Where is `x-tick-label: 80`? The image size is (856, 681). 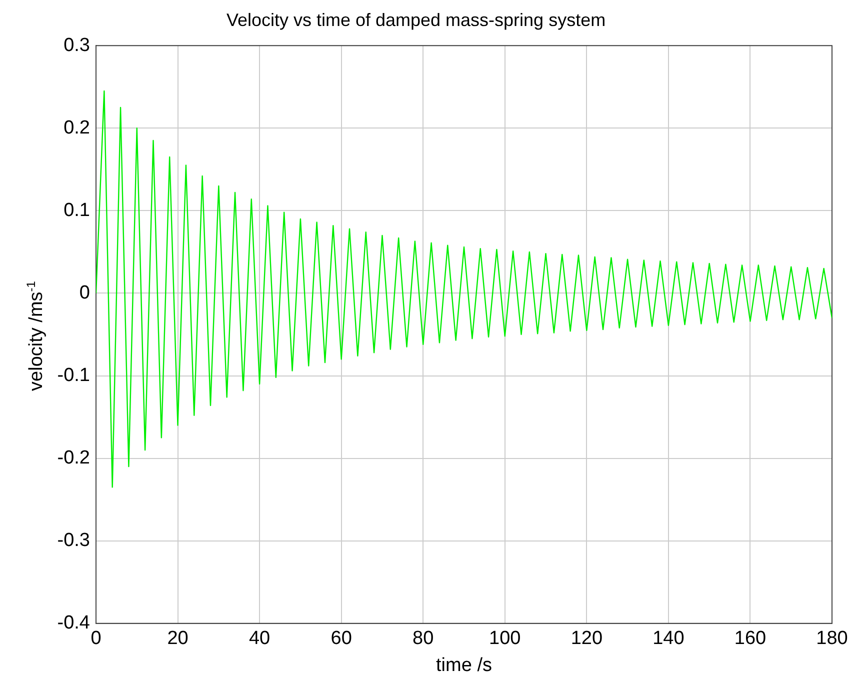 x-tick-label: 80 is located at coordinates (423, 639).